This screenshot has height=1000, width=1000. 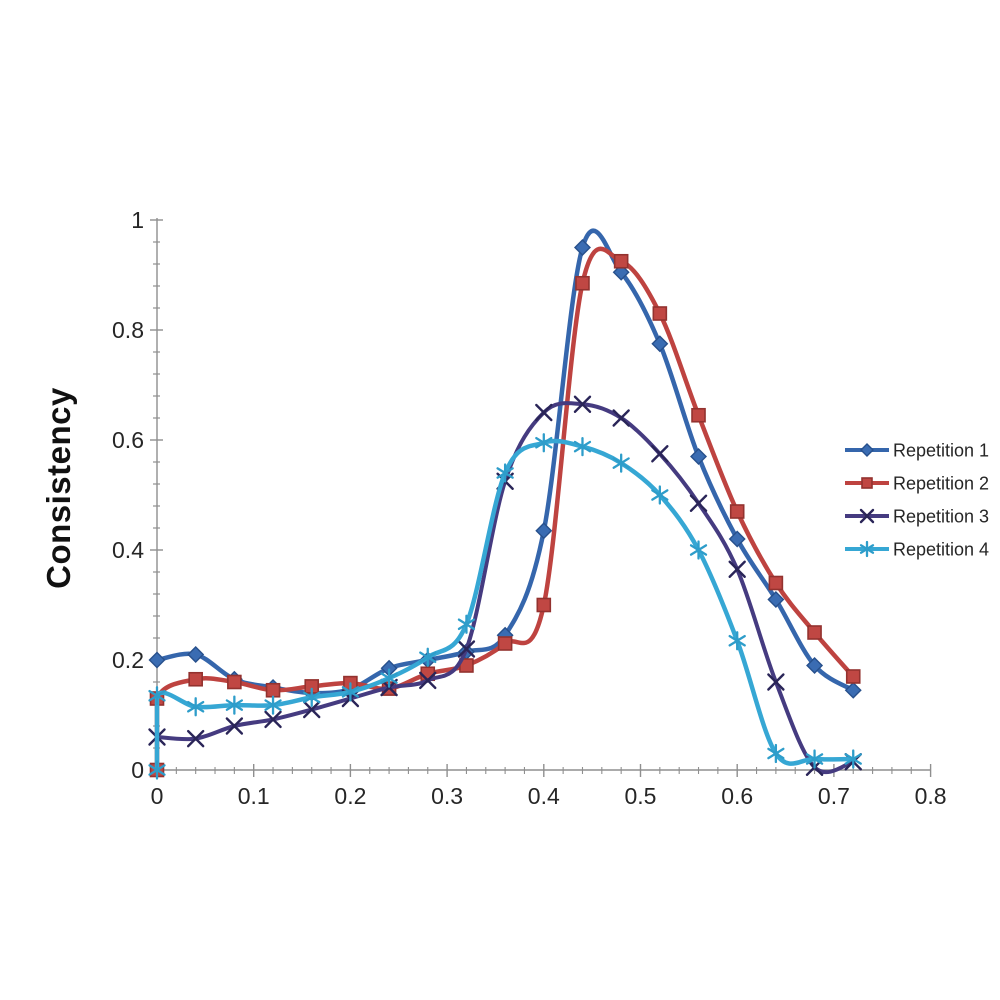 I want to click on x-tick-label-0.7: 0.7, so click(x=834, y=796).